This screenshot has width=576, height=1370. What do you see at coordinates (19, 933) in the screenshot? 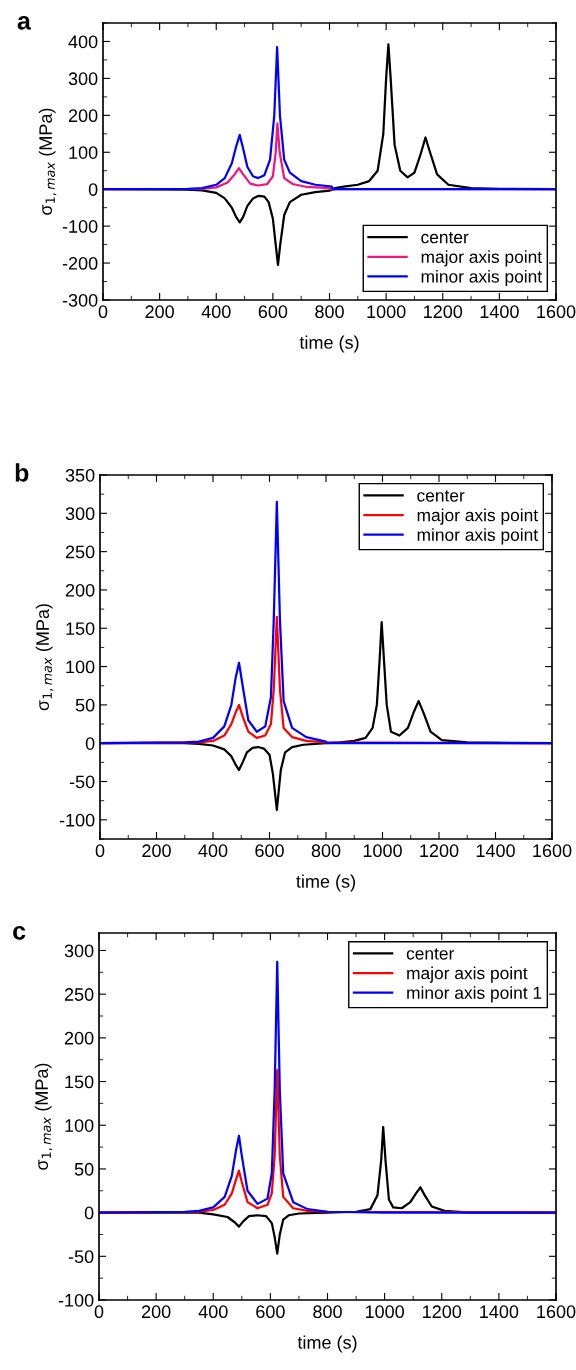
I see `chart-title: c` at bounding box center [19, 933].